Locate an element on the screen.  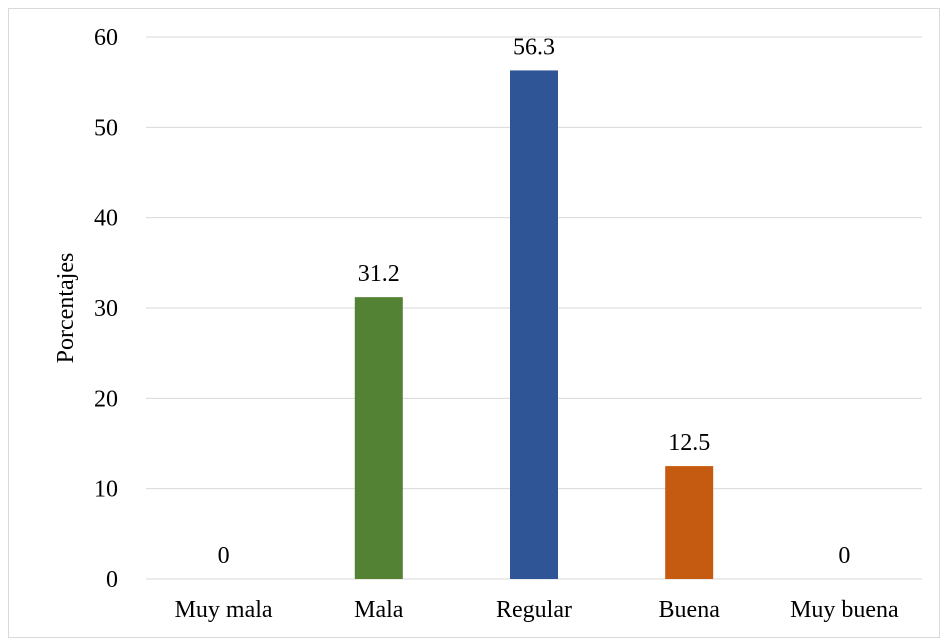
data-label: 56.3 is located at coordinates (534, 47).